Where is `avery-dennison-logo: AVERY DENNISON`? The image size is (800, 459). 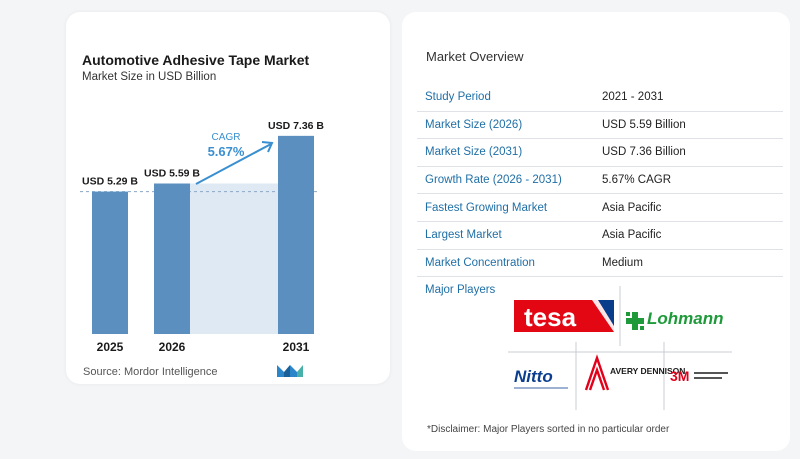
avery-dennison-logo: AVERY DENNISON is located at coordinates (634, 372).